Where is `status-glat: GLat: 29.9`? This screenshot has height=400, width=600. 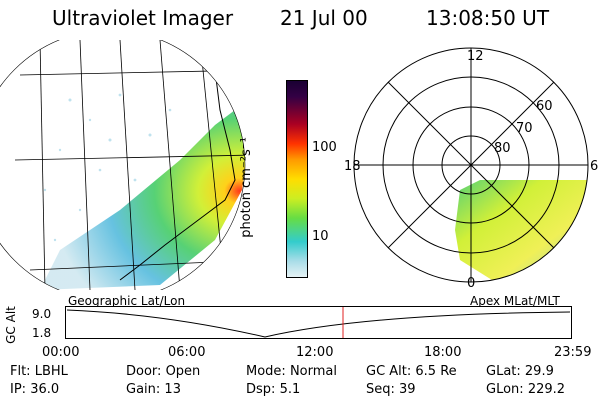
status-glat: GLat: 29.9 is located at coordinates (520, 371).